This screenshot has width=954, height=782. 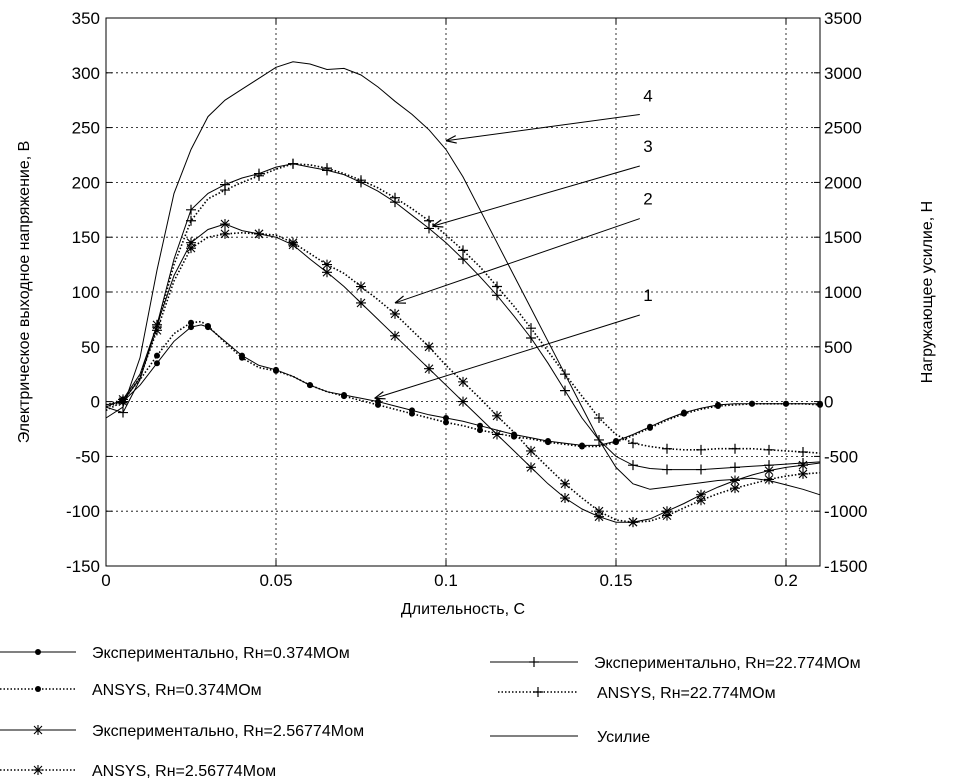 I want to click on callout-label: 3, so click(x=647, y=146).